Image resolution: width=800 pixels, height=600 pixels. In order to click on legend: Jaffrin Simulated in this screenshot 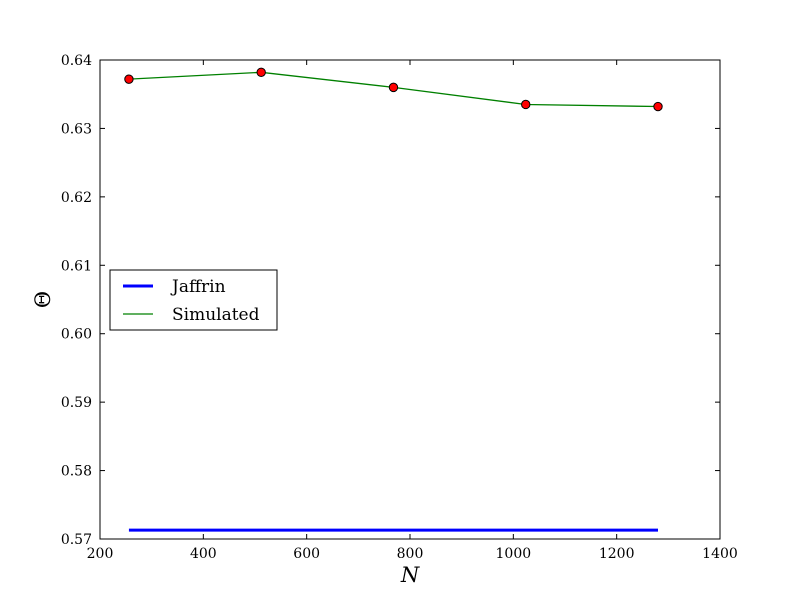, I will do `click(193, 300)`.